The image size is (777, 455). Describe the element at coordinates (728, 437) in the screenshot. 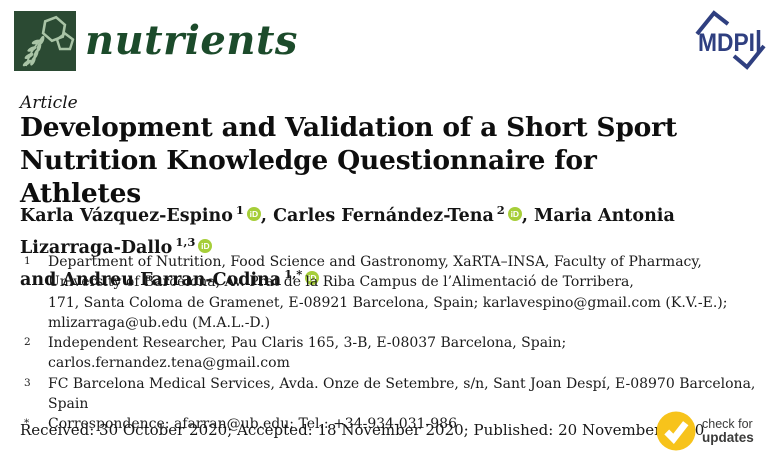

I see `badge-label-line2: updates` at that location.